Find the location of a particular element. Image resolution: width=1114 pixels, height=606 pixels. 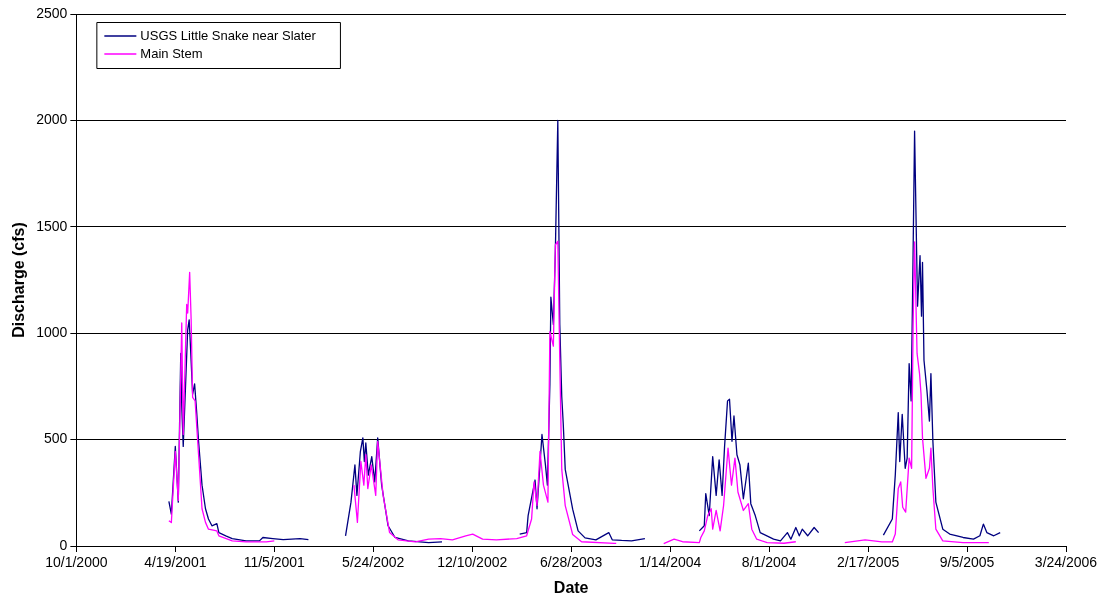

x-tick-label: 5/24/2002 is located at coordinates (373, 562).